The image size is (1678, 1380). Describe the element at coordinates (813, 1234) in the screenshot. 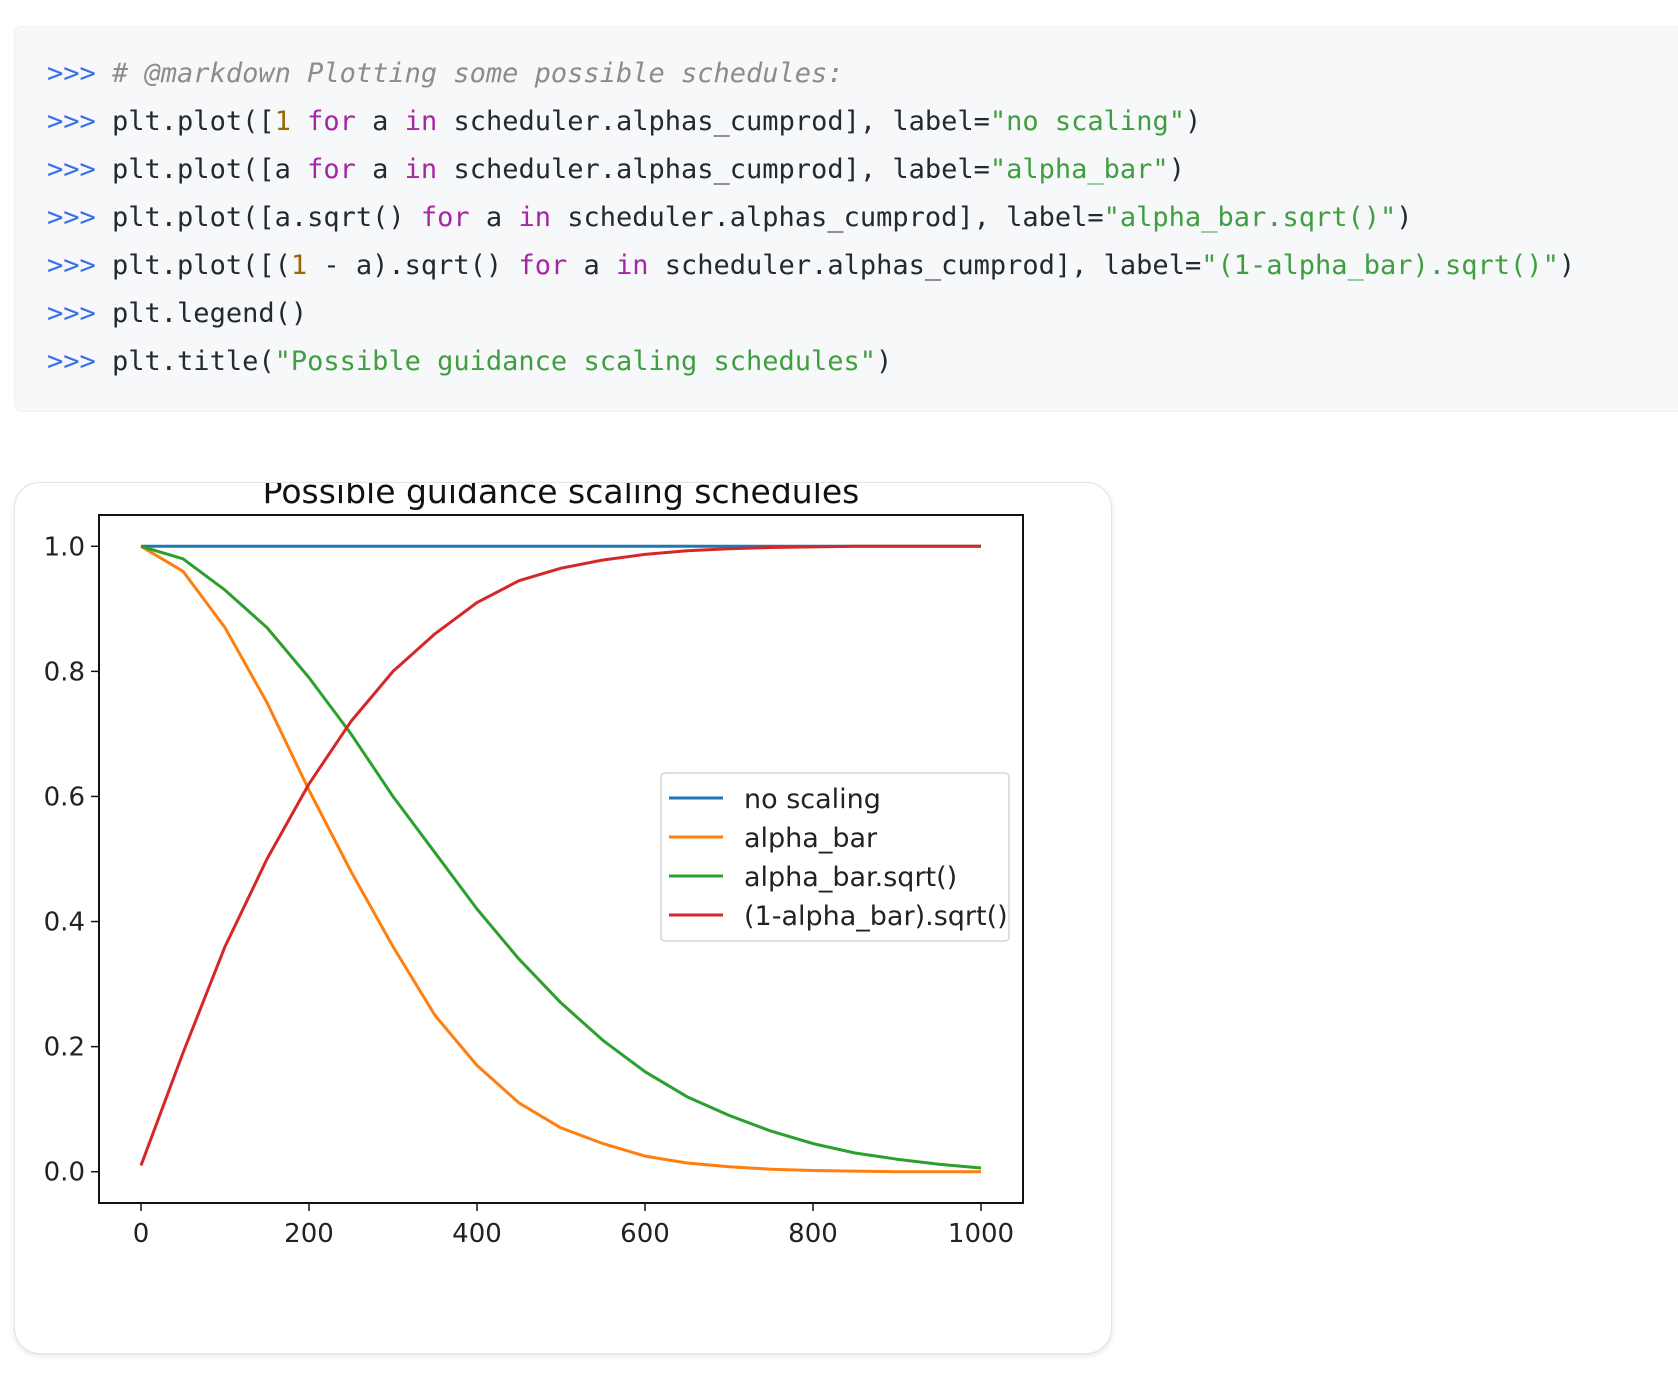

I see `x-tick-label: 800` at that location.